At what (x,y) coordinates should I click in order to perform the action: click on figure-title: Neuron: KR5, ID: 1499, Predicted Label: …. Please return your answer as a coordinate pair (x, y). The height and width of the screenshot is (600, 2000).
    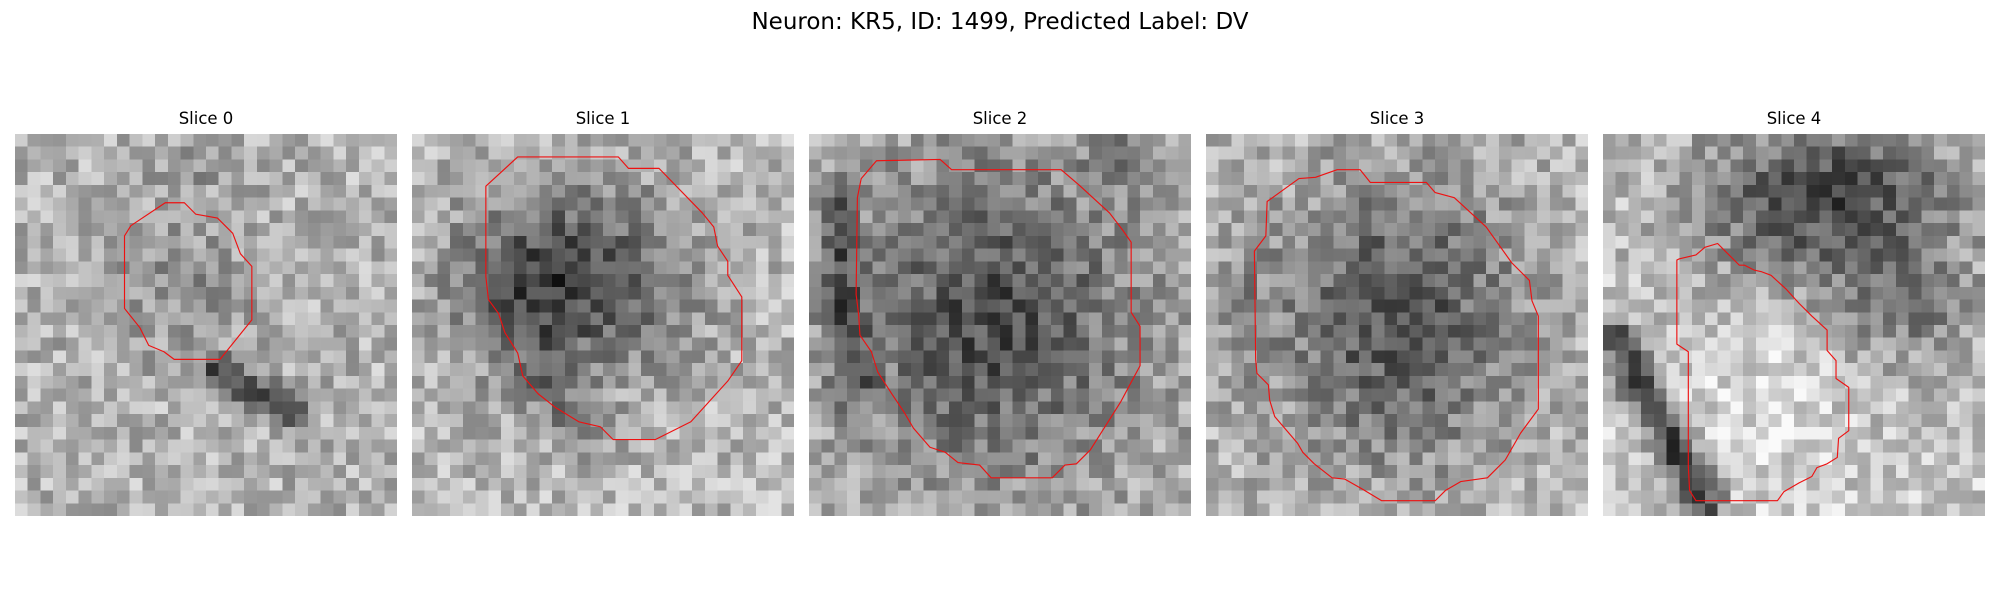
    Looking at the image, I should click on (1000, 22).